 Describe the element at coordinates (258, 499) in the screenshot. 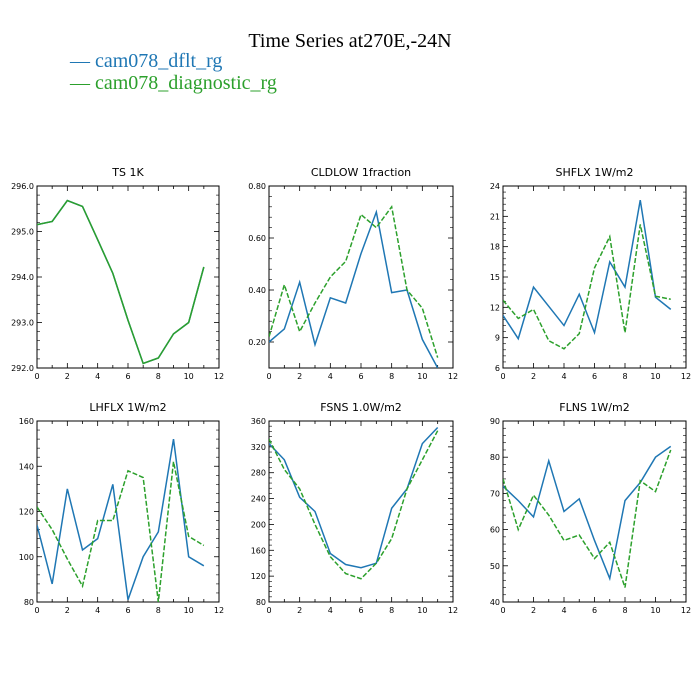

I see `y-tick-label: 240` at that location.